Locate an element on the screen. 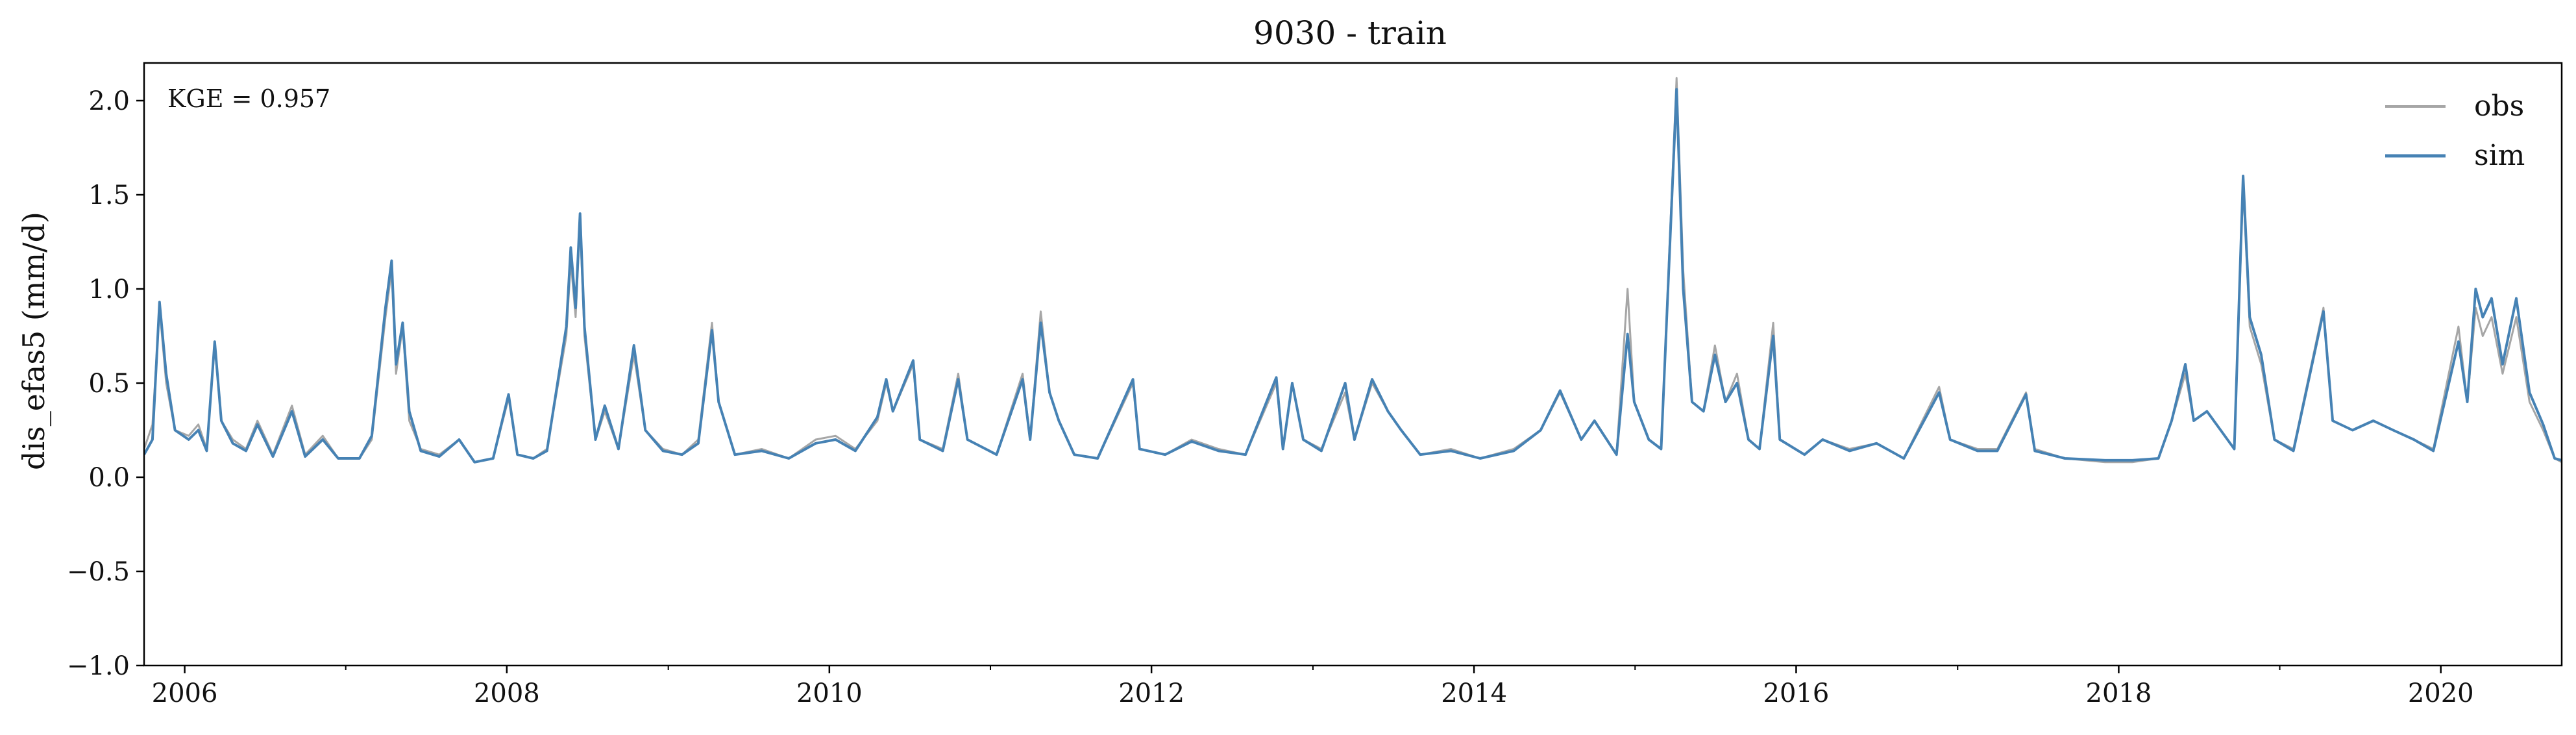 This screenshot has height=735, width=2576. y-tick-label: 0.0 is located at coordinates (109, 478).